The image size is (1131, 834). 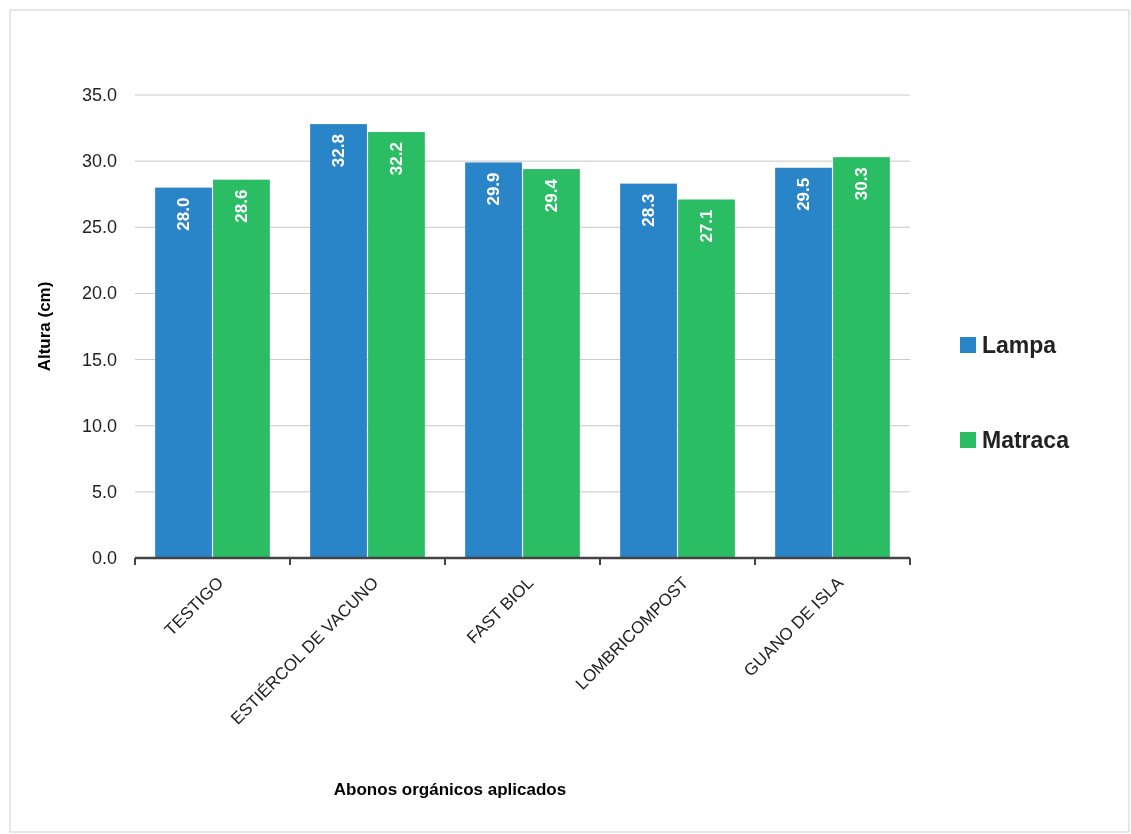 What do you see at coordinates (450, 789) in the screenshot?
I see `x-axis-title: Abonos orgánicos aplicados` at bounding box center [450, 789].